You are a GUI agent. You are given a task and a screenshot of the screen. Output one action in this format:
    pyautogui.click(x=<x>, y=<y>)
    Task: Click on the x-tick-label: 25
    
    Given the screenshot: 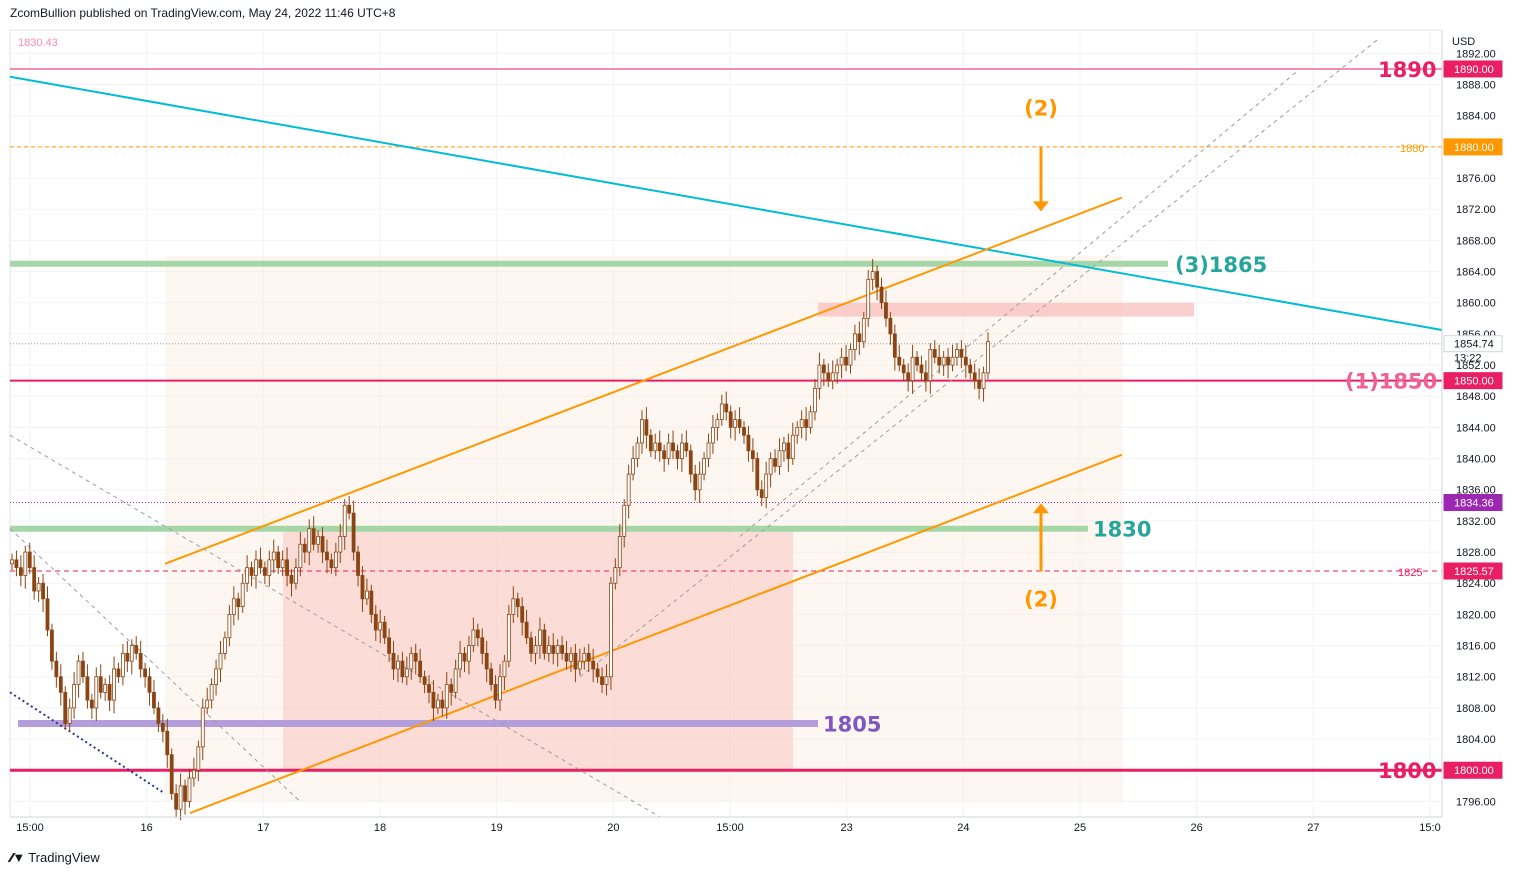 What is the action you would take?
    pyautogui.click(x=1080, y=828)
    